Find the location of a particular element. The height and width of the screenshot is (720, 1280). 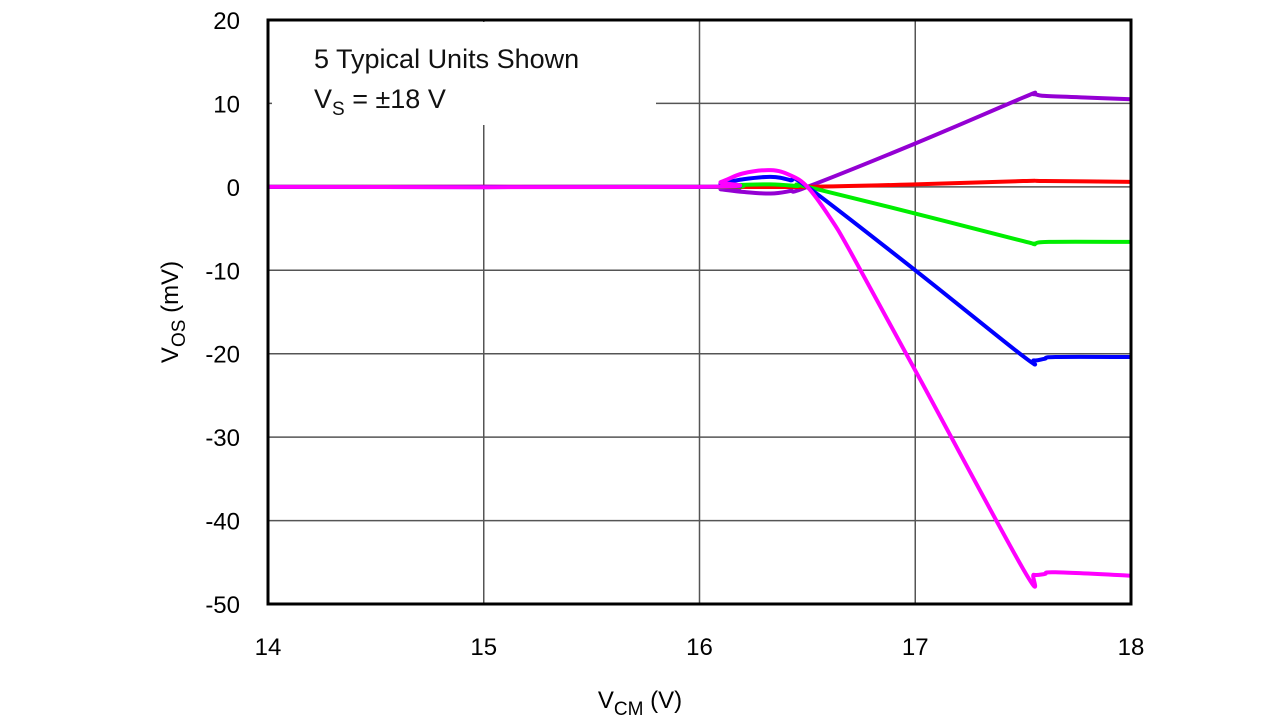

y-axis-label: VOS (mV) is located at coordinates (173, 312).